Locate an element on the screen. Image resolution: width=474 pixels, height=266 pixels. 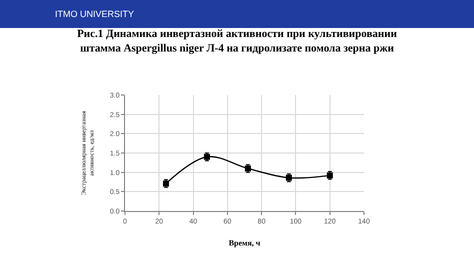
text: ITMO UNIVERSITY is located at coordinates (94, 14).